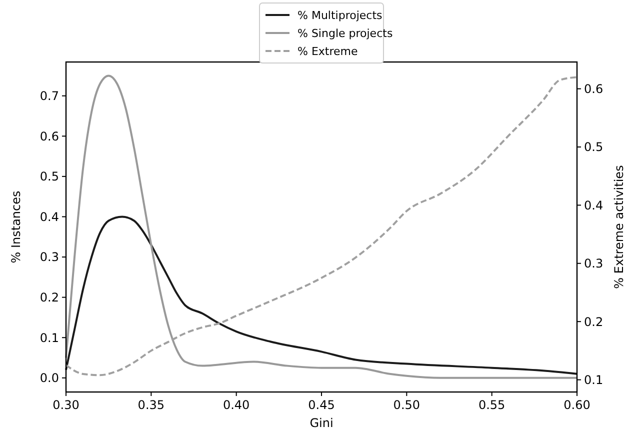 This screenshot has width=631, height=436. What do you see at coordinates (49, 337) in the screenshot?
I see `y-tick-label: 0.1` at bounding box center [49, 337].